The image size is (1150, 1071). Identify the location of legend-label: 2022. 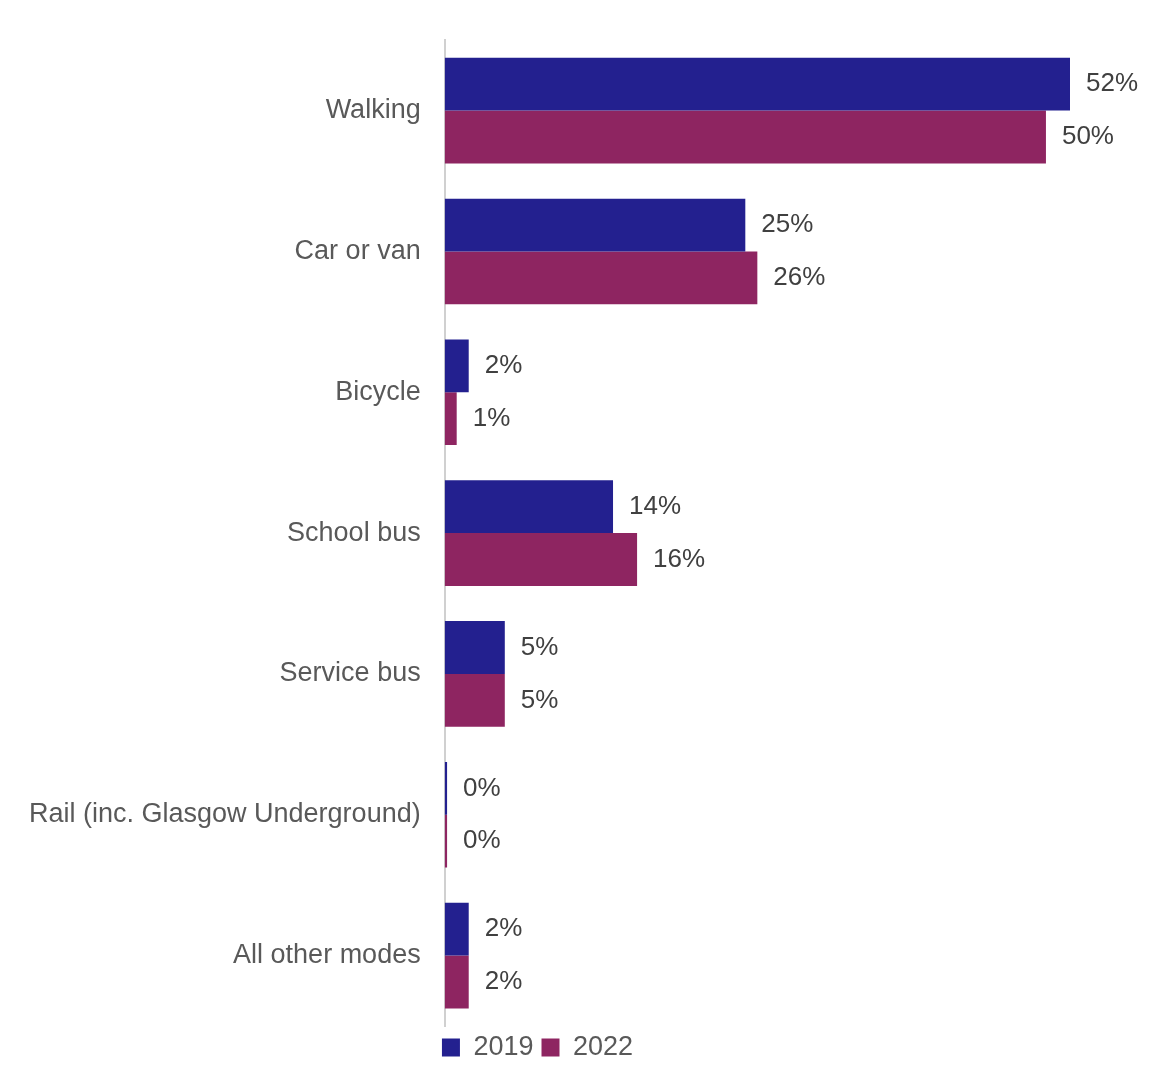
(603, 1045).